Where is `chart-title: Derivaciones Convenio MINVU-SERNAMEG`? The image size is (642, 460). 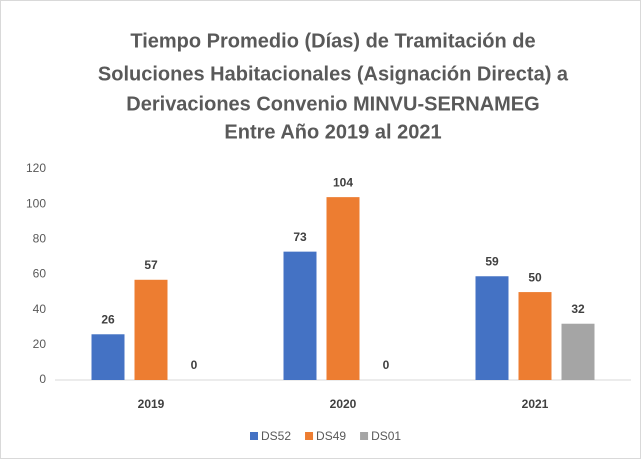
chart-title: Derivaciones Convenio MINVU-SERNAMEG is located at coordinates (332, 104).